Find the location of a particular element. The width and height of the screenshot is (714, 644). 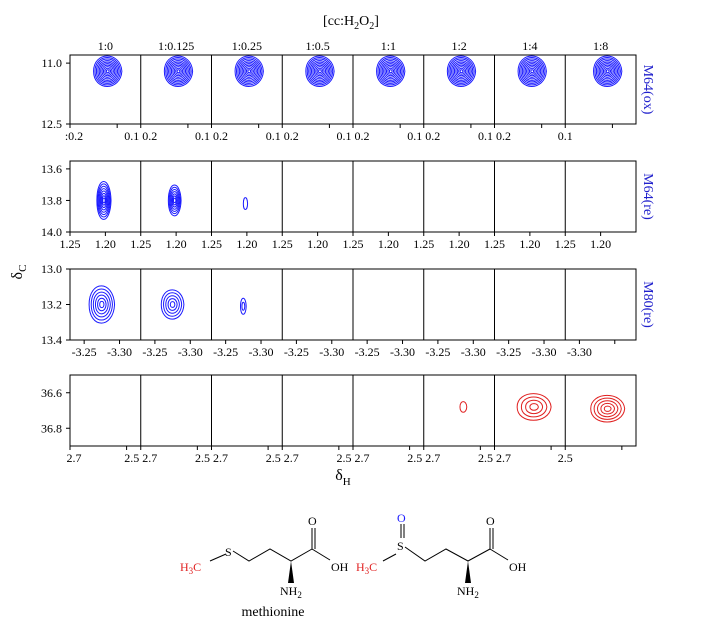

y-axis-label: δC is located at coordinates (19, 272).